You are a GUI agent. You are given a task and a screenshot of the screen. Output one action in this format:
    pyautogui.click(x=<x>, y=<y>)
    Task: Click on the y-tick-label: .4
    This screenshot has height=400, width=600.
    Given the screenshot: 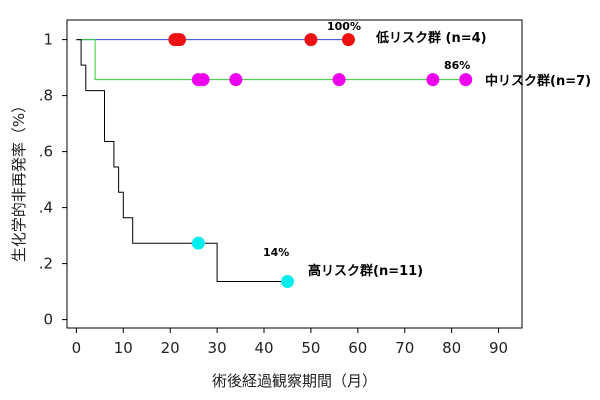 What is the action you would take?
    pyautogui.click(x=46, y=208)
    